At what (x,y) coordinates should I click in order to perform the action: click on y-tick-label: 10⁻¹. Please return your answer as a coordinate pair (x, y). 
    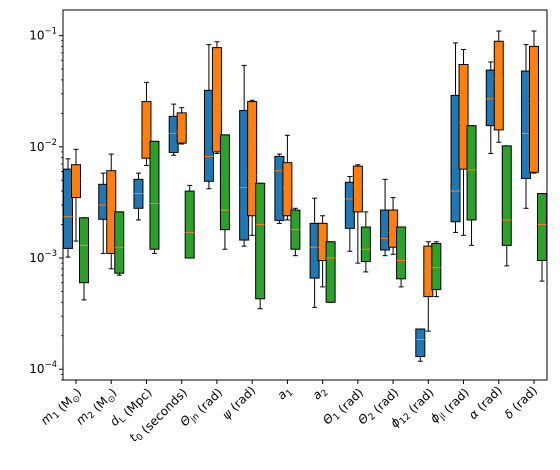
    Looking at the image, I should click on (43, 35).